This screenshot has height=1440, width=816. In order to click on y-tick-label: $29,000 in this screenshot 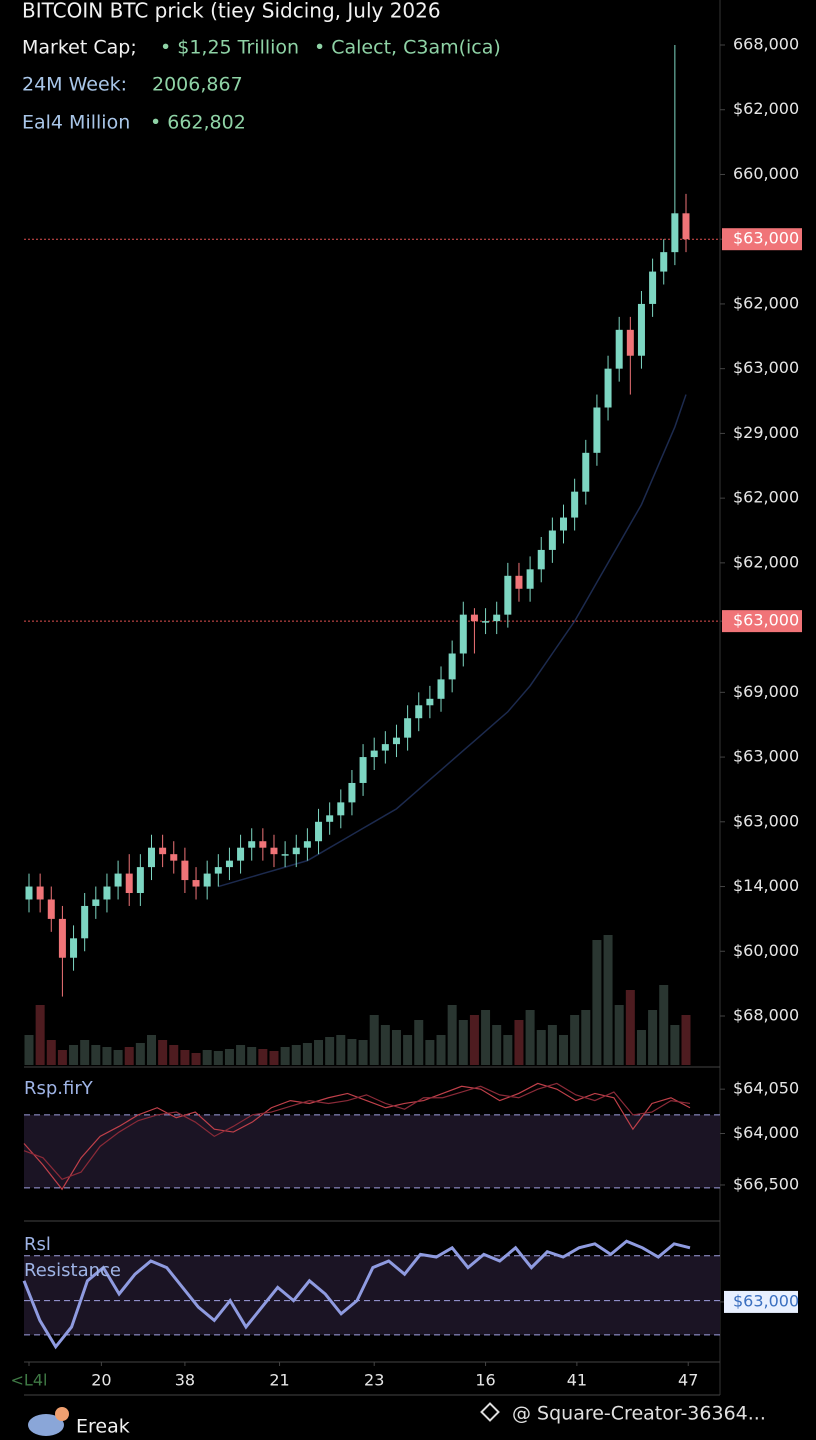, I will do `click(766, 432)`.